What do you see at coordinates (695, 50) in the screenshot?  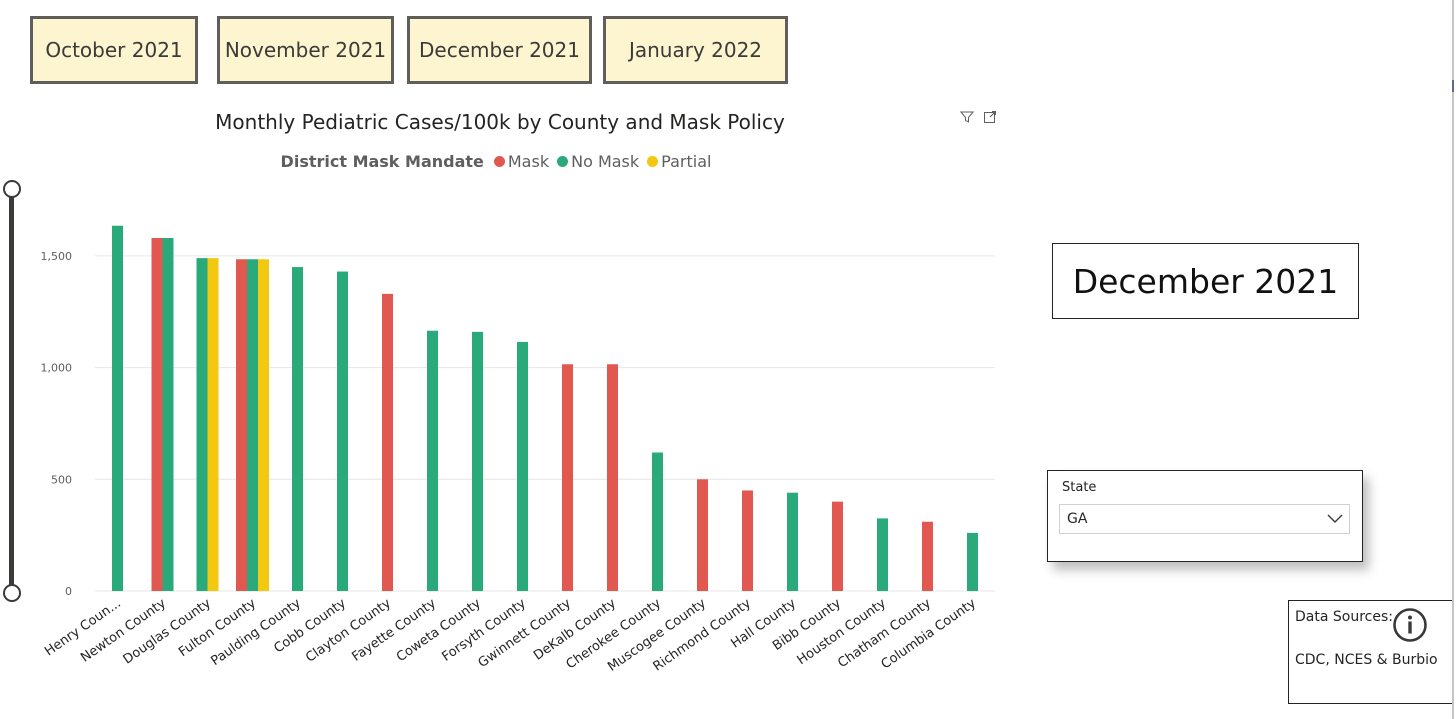 I see `tab-january-2022: January 2022` at bounding box center [695, 50].